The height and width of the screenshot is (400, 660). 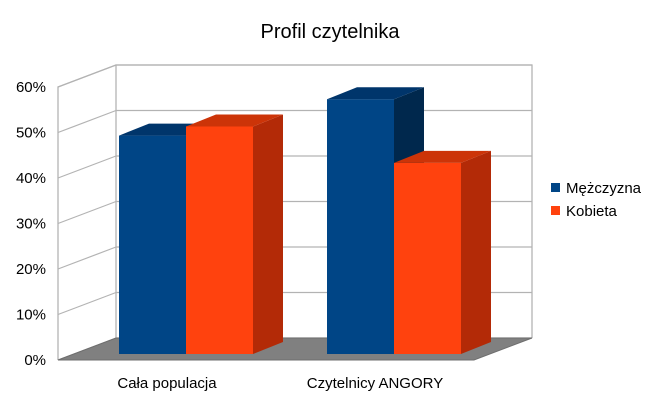 I want to click on legend-entry: Mężczyzna, so click(x=596, y=188).